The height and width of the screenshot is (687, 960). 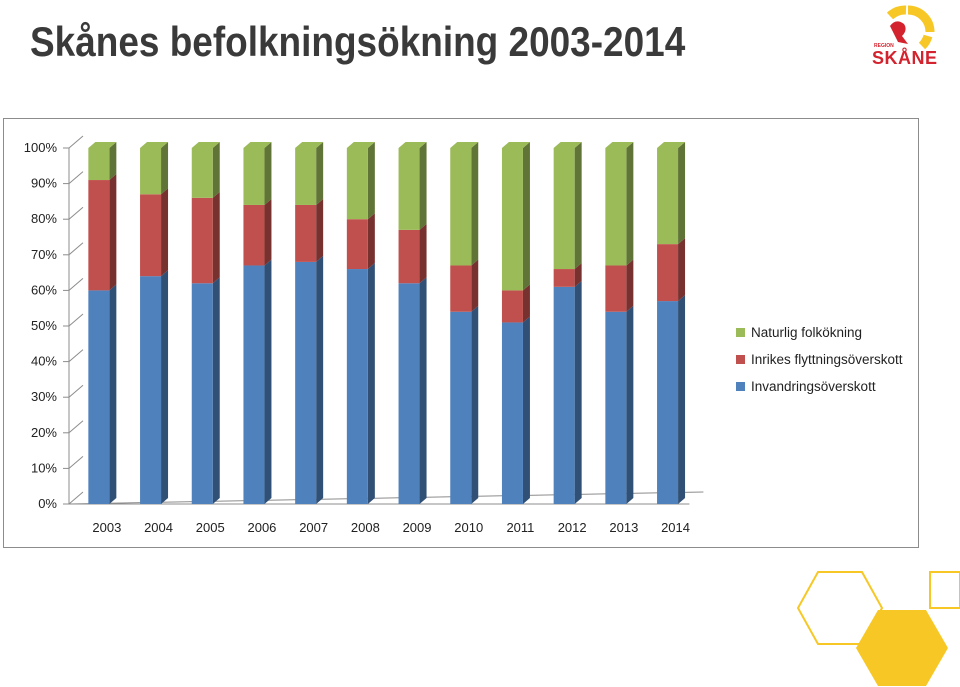 What do you see at coordinates (905, 58) in the screenshot?
I see `logo-text: SKÅNE` at bounding box center [905, 58].